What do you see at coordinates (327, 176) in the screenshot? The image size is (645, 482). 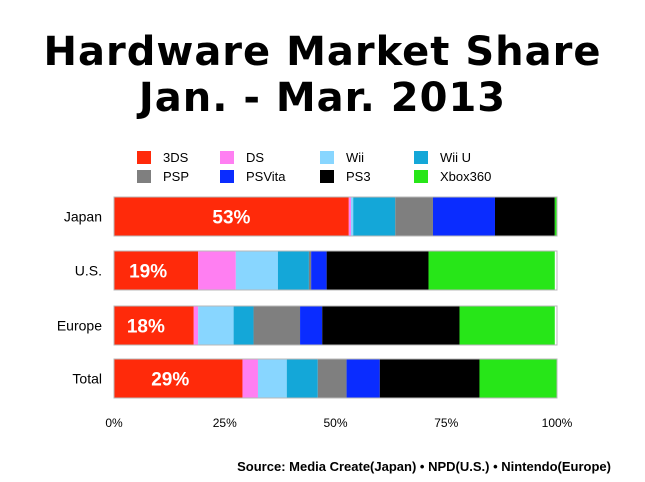 I see `legend-swatch-ps3` at bounding box center [327, 176].